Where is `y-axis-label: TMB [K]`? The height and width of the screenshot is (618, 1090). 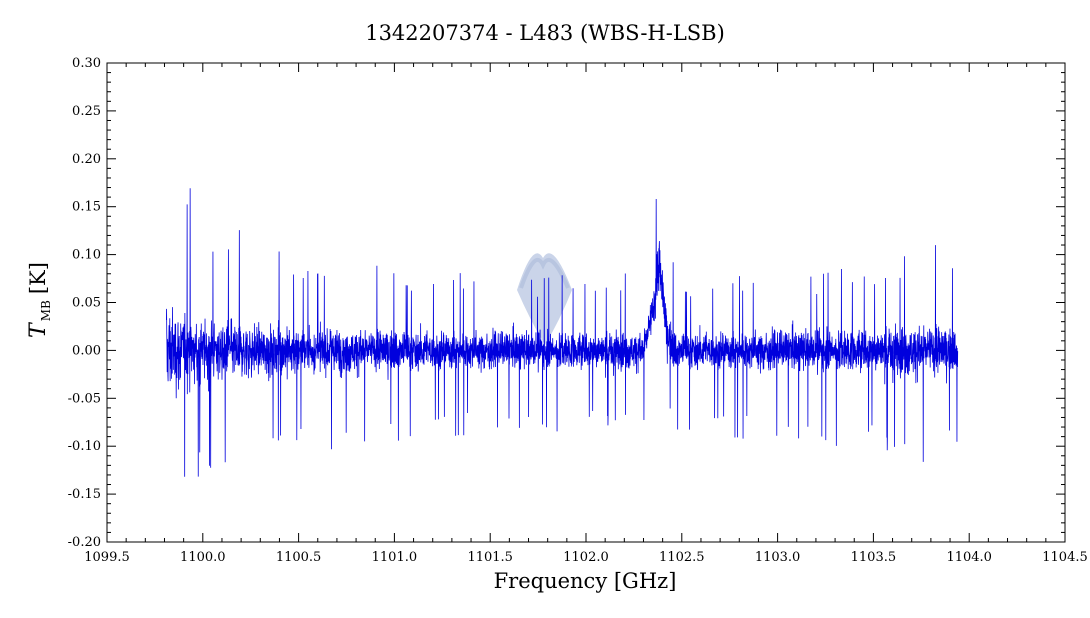
y-axis-label: TMB [K] is located at coordinates (39, 300).